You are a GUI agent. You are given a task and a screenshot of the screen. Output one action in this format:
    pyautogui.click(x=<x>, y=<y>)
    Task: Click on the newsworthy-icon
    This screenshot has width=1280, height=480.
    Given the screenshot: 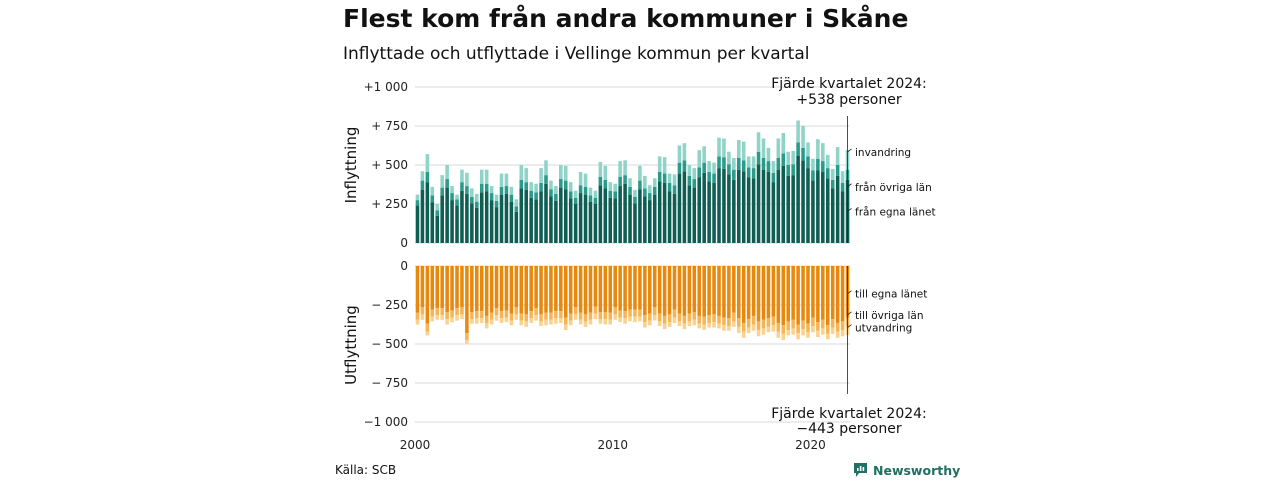 What is the action you would take?
    pyautogui.click(x=860, y=470)
    